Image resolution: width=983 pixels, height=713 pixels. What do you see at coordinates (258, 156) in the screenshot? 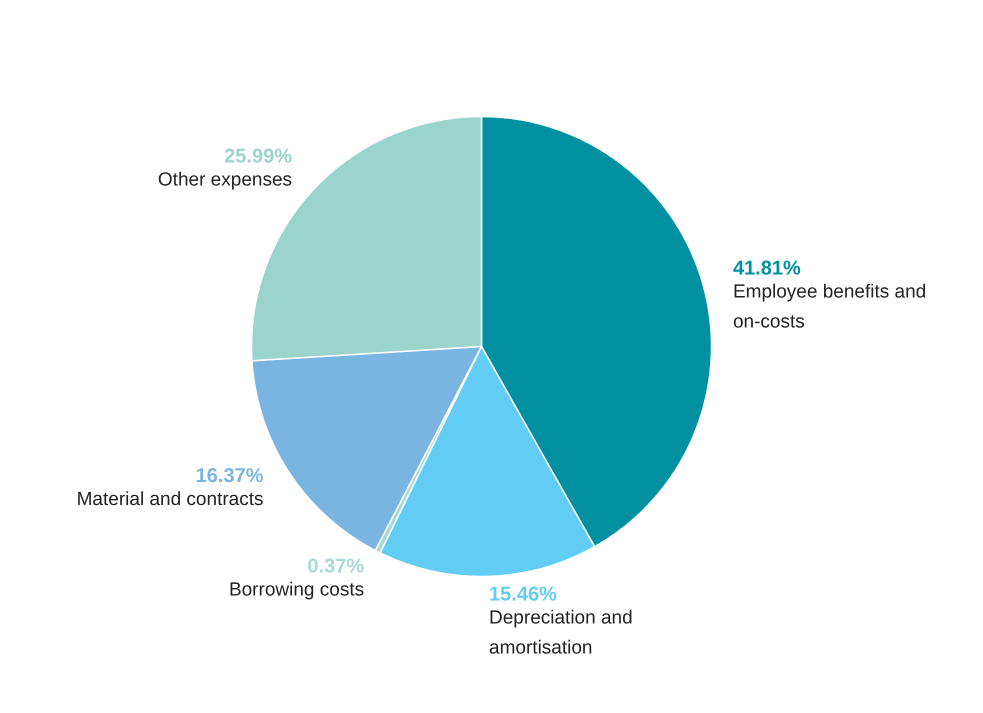
I see `data-label: 25.99%` at bounding box center [258, 156].